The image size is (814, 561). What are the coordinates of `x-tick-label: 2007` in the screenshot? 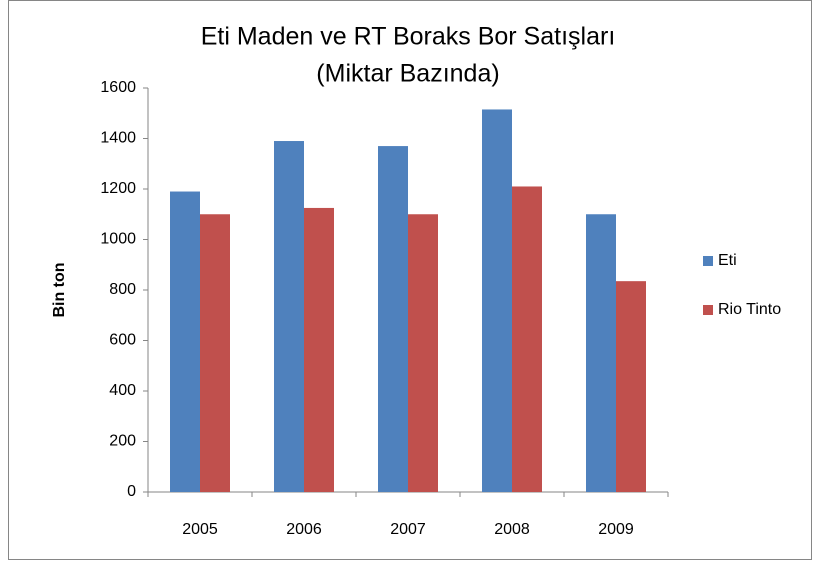 It's located at (408, 529).